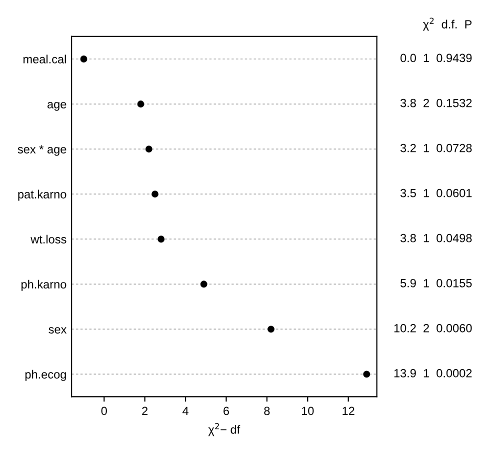  I want to click on text: 13.9 1 0.0002, so click(433, 373).